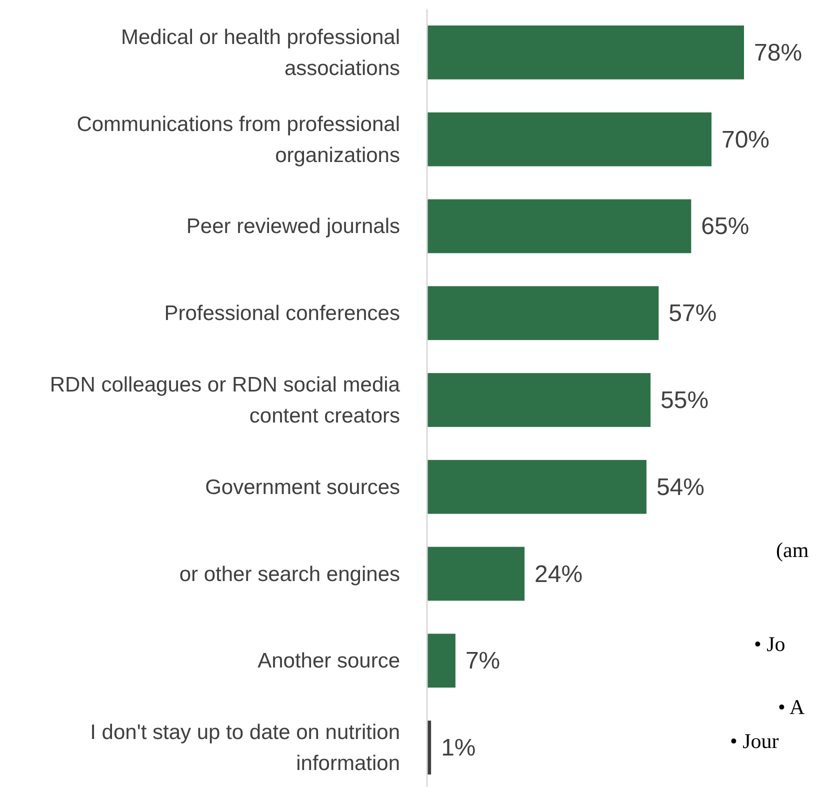 The height and width of the screenshot is (787, 816). Describe the element at coordinates (754, 741) in the screenshot. I see `annotation: • Jour` at that location.